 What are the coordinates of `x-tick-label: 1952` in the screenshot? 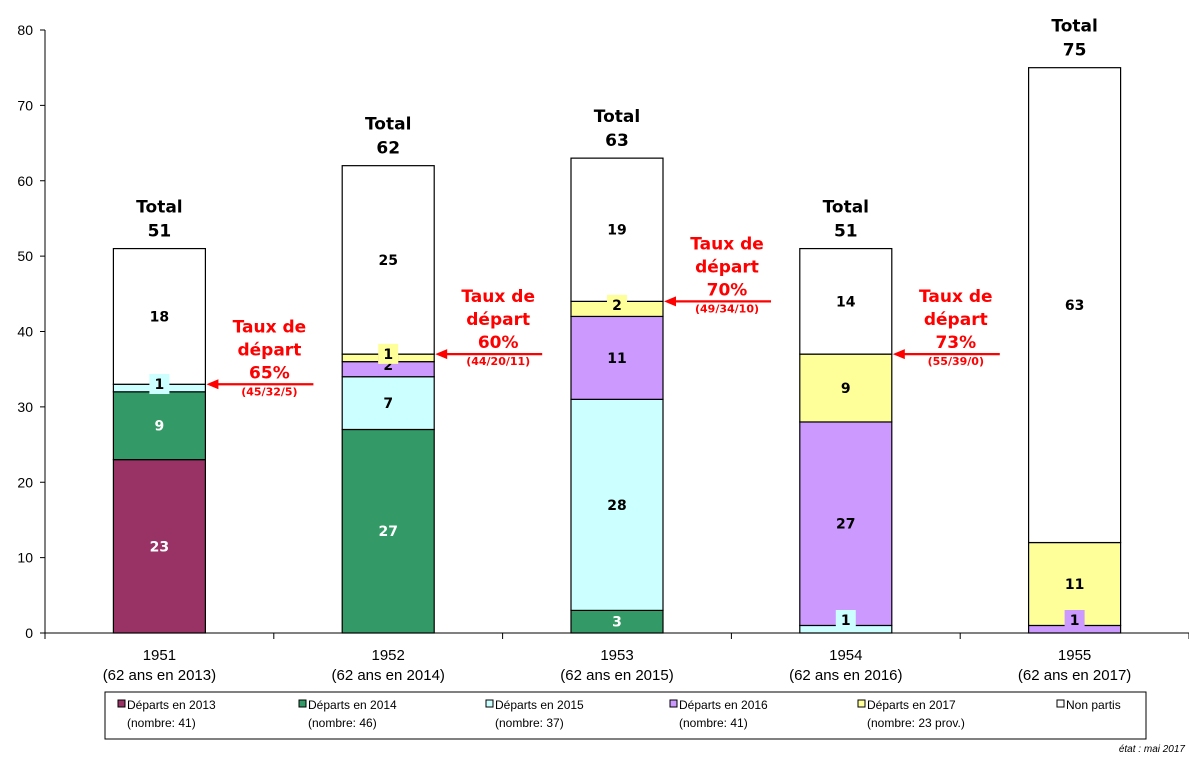 It's located at (388, 655).